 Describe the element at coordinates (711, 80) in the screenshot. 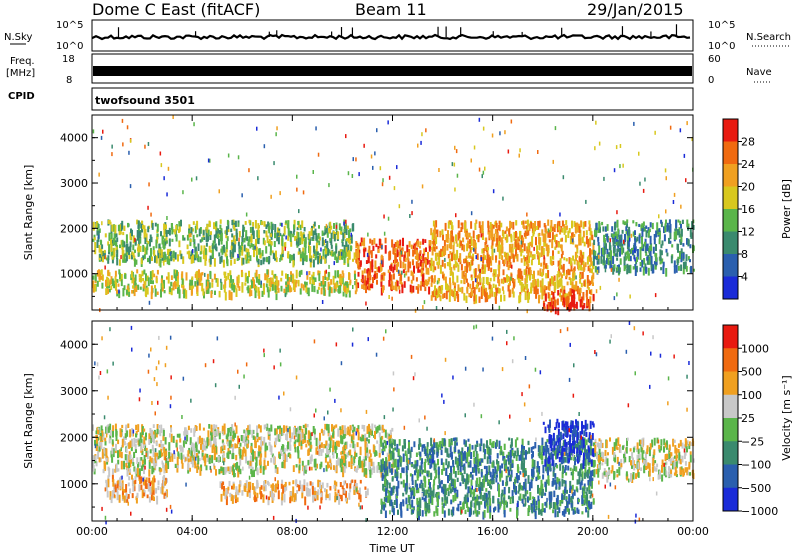

I see `nave-tick-bottom: 0` at that location.